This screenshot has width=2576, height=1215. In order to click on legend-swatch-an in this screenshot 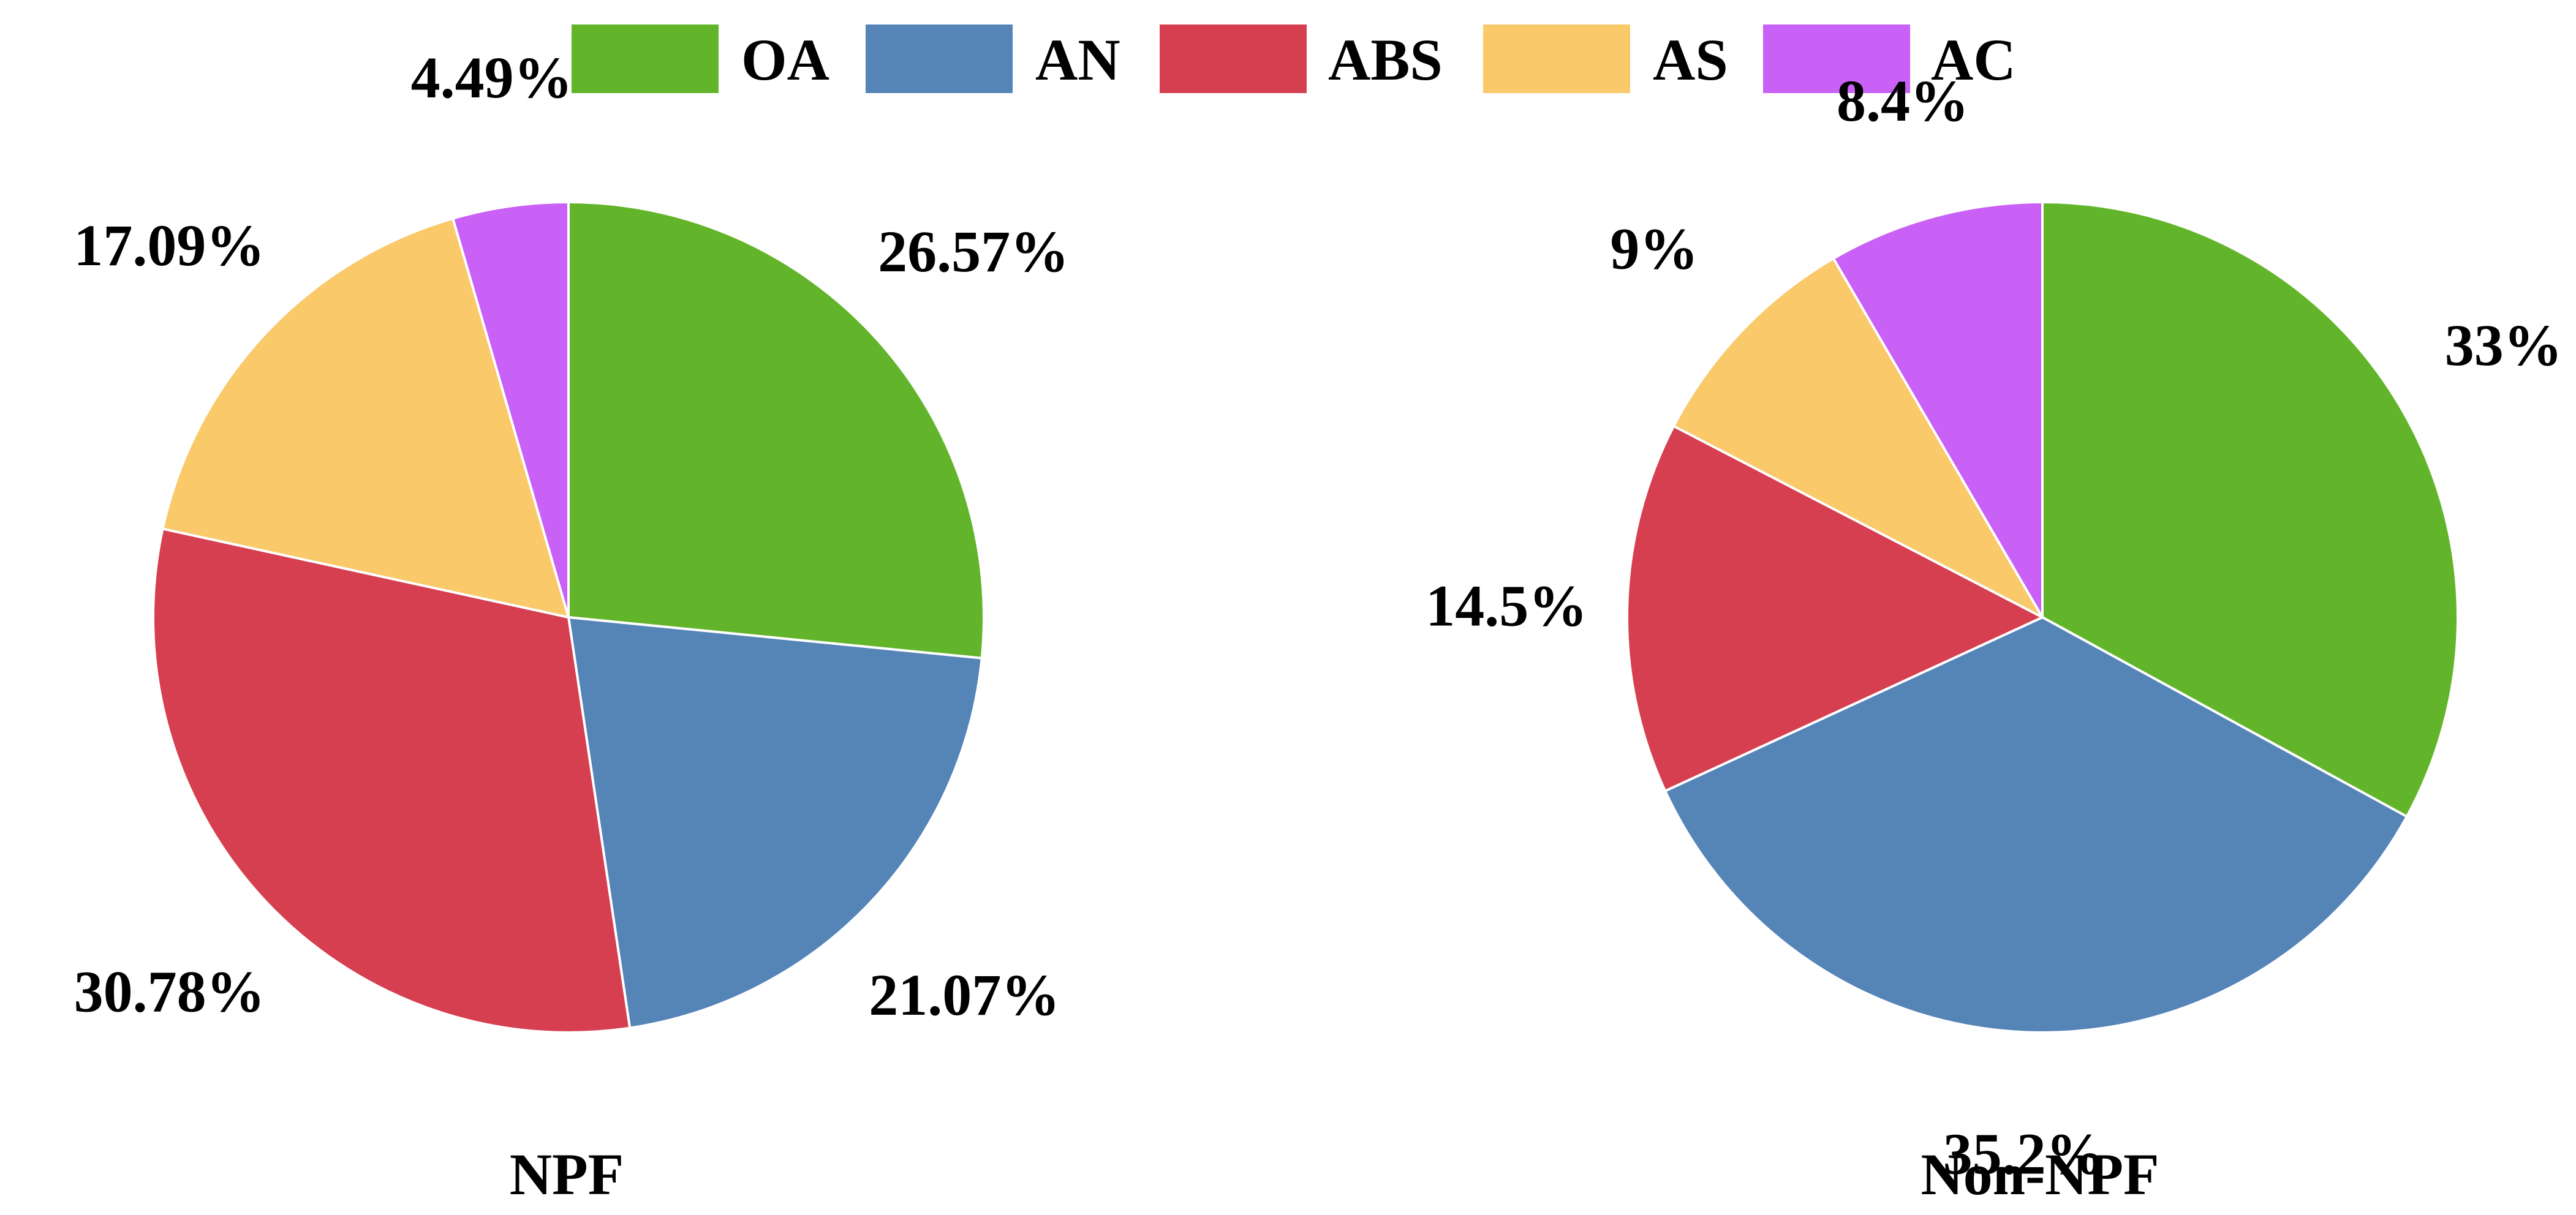, I will do `click(939, 58)`.